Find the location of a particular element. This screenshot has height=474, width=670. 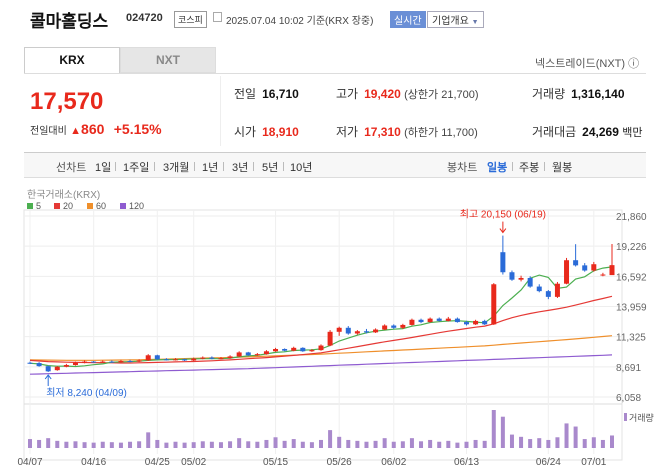

stat-label: 저가 is located at coordinates (347, 132).